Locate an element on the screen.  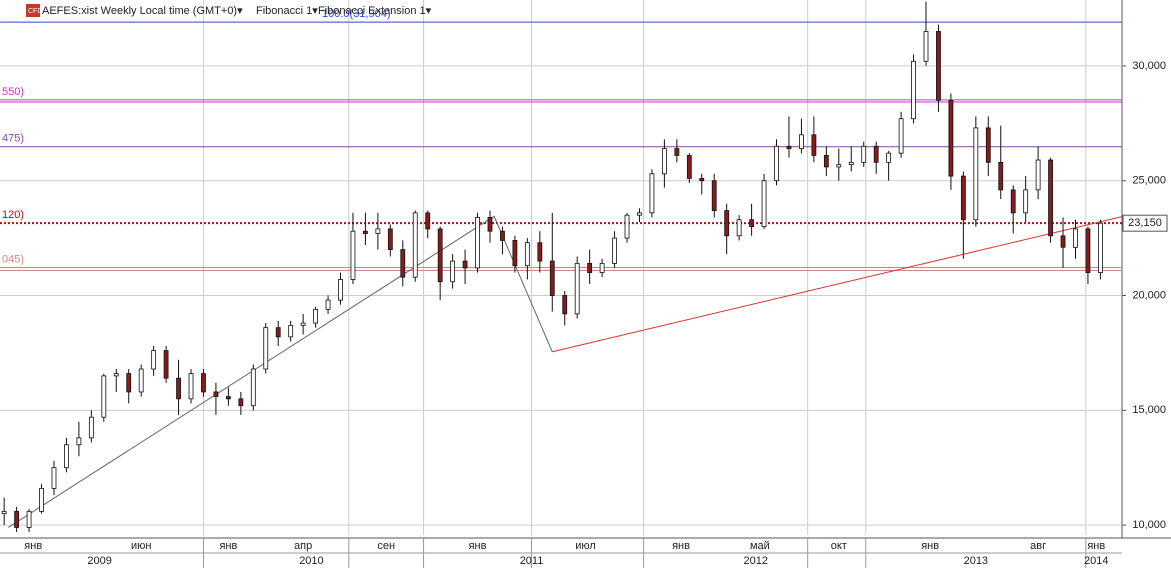
icon-text: CFD is located at coordinates (35, 11).